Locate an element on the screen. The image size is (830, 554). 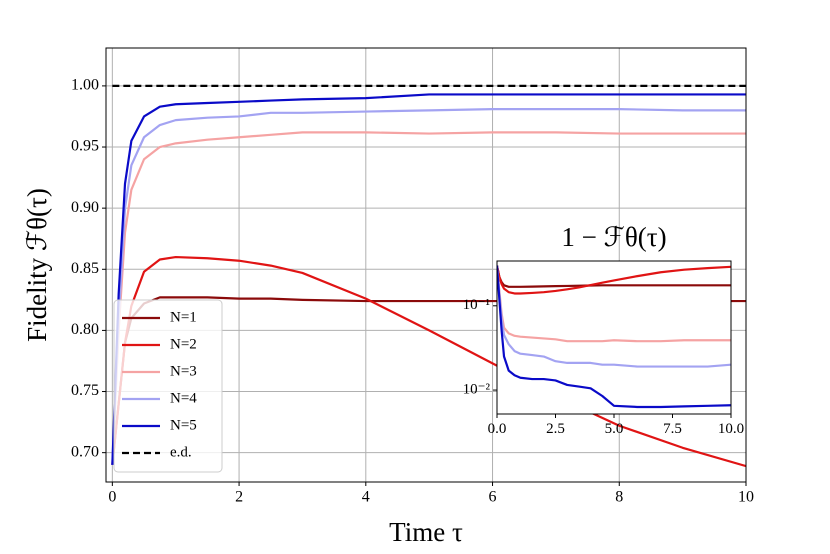
legend-box is located at coordinates (168, 386).